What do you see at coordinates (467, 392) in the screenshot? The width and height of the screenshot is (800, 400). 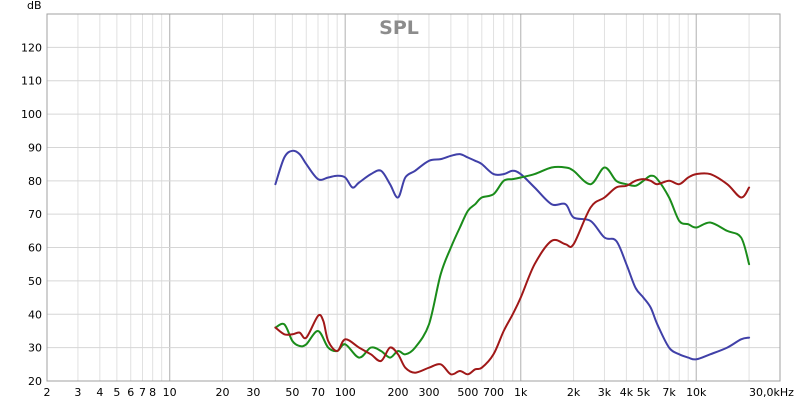 I see `x-tick-label: 500` at bounding box center [467, 392].